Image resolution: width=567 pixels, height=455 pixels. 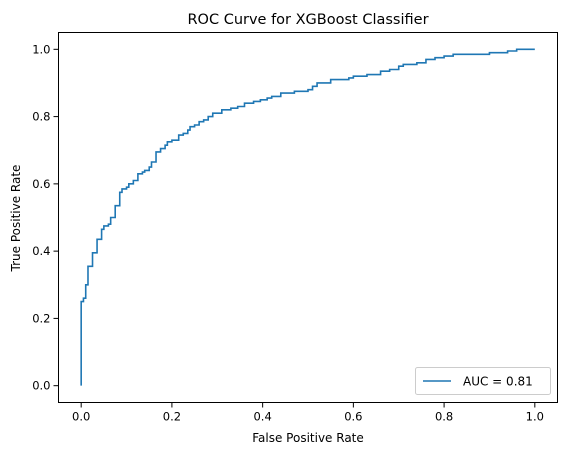 I want to click on x-tick-label: 0.6, so click(x=353, y=417).